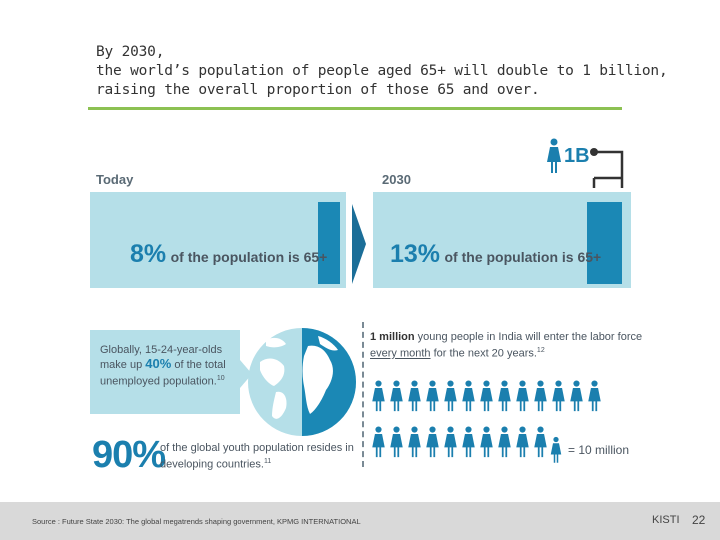  Describe the element at coordinates (604, 243) in the screenshot. I see `future-share-bar` at that location.